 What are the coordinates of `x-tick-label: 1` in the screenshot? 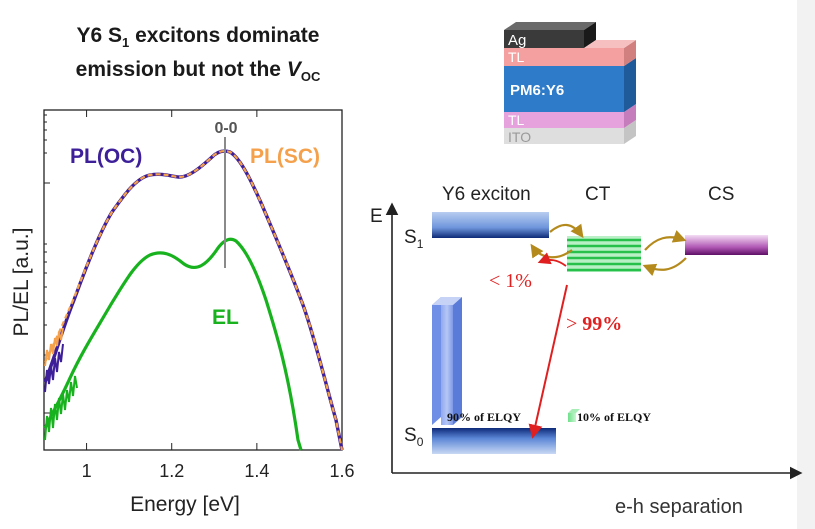 It's located at (87, 471).